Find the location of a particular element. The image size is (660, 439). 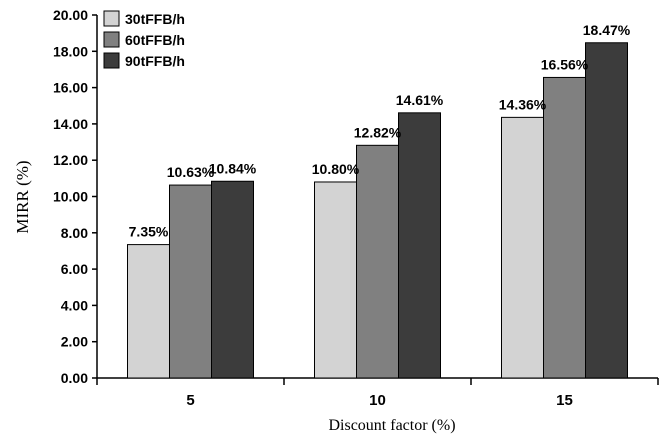

data-label: 10.80% is located at coordinates (336, 169).